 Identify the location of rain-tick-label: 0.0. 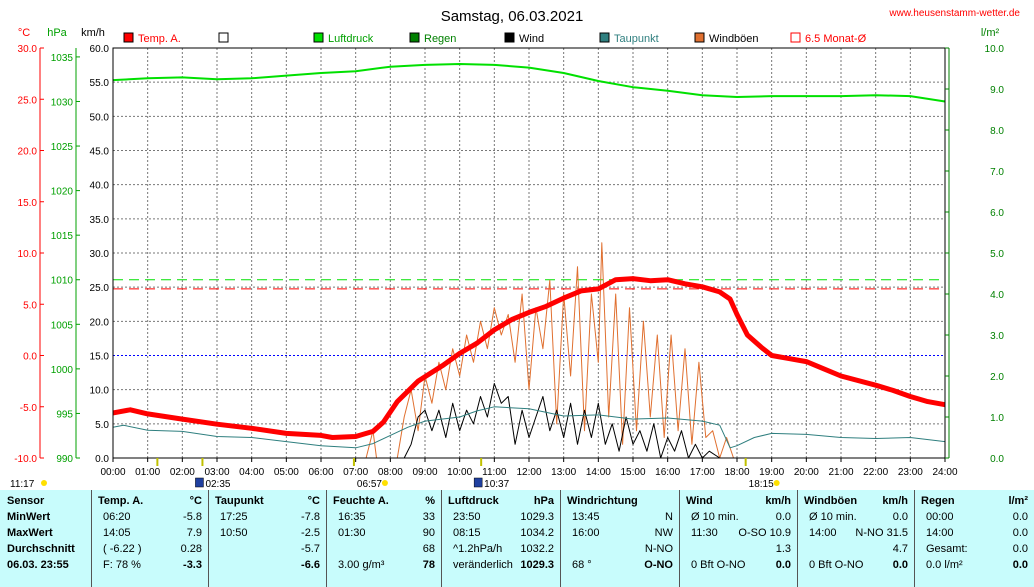
(997, 459).